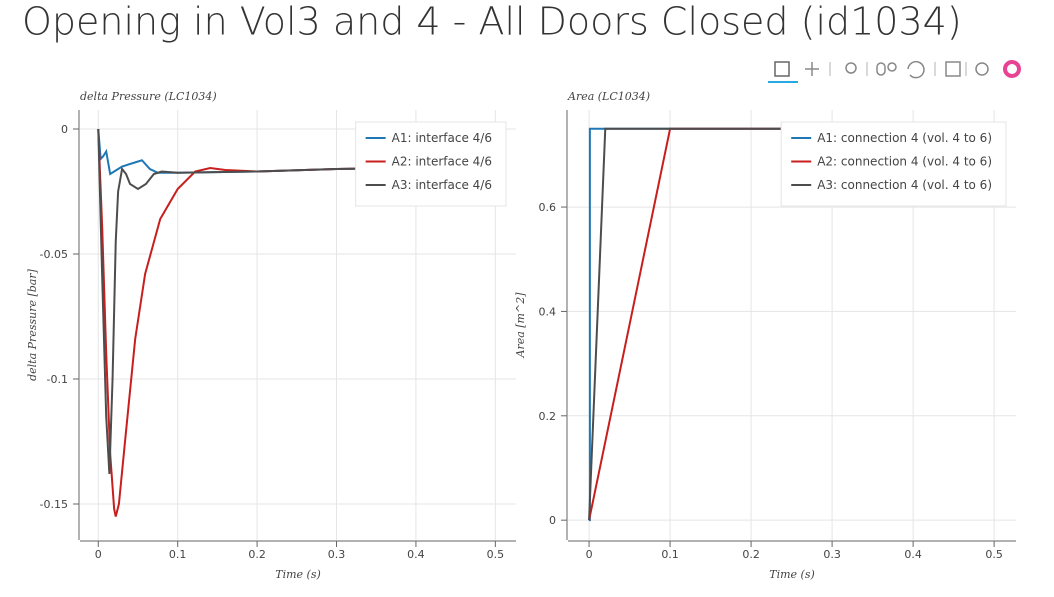 The image size is (1054, 597). What do you see at coordinates (57, 379) in the screenshot?
I see `y-tick-label: -0.1` at bounding box center [57, 379].